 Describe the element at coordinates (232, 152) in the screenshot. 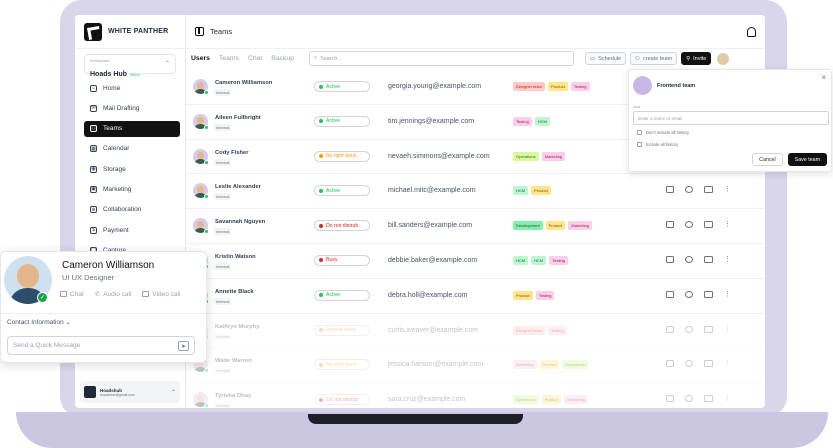

I see `user-name: Cody Fisher` at that location.